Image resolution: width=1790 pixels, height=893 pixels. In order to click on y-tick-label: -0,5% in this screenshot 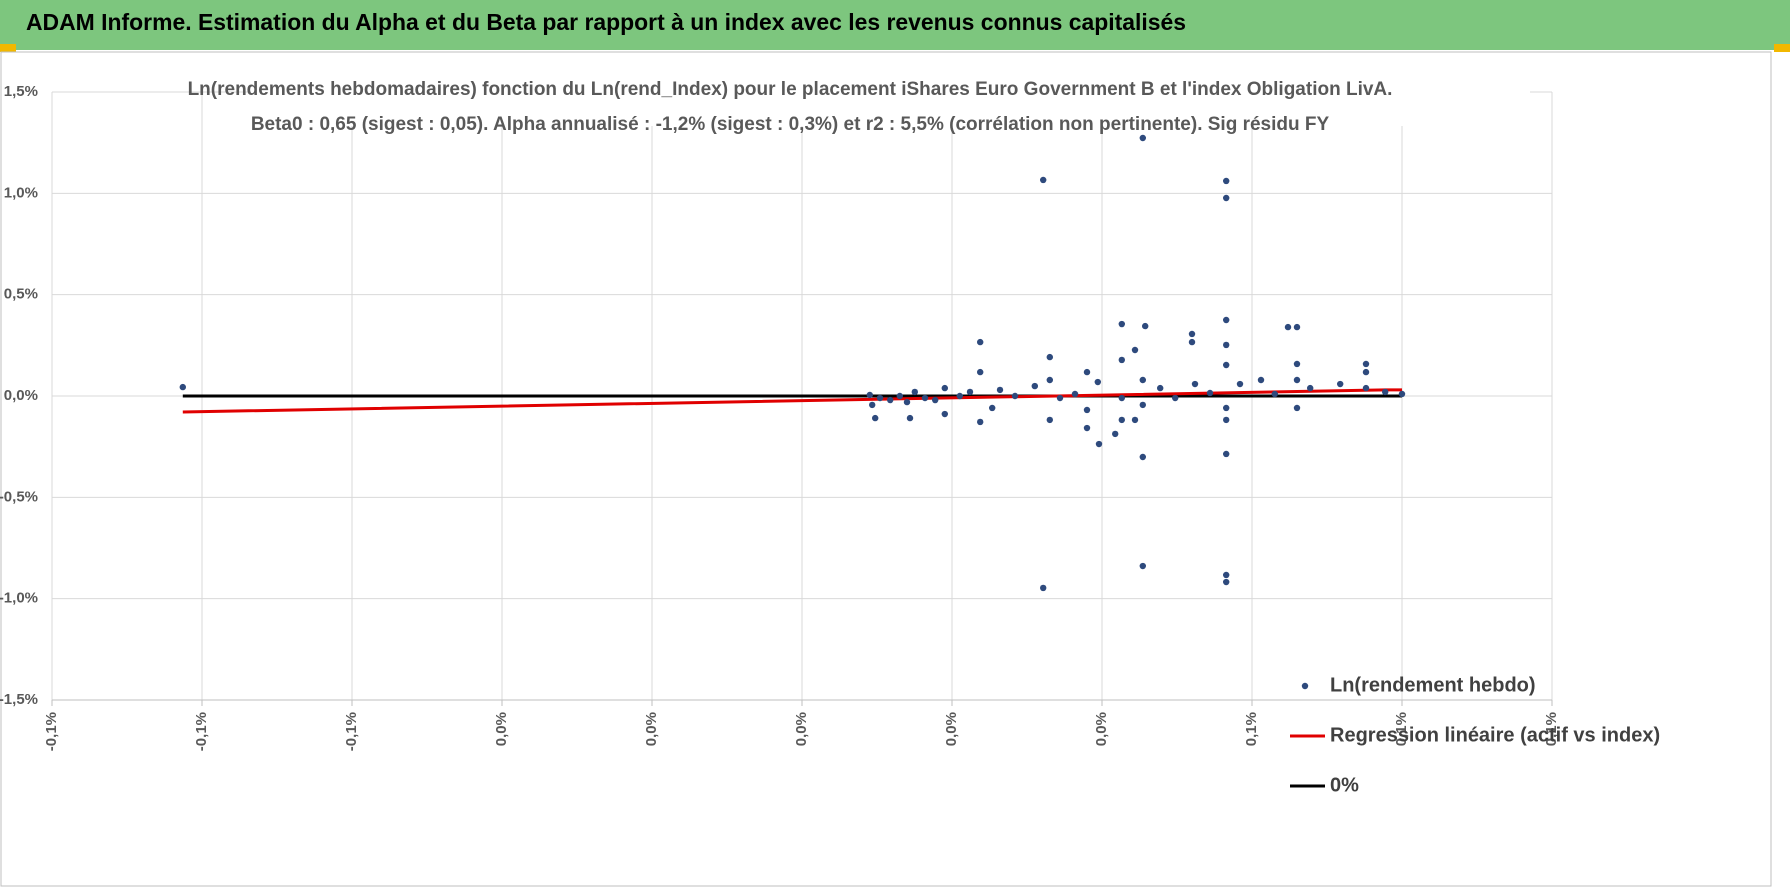, I will do `click(19, 496)`.